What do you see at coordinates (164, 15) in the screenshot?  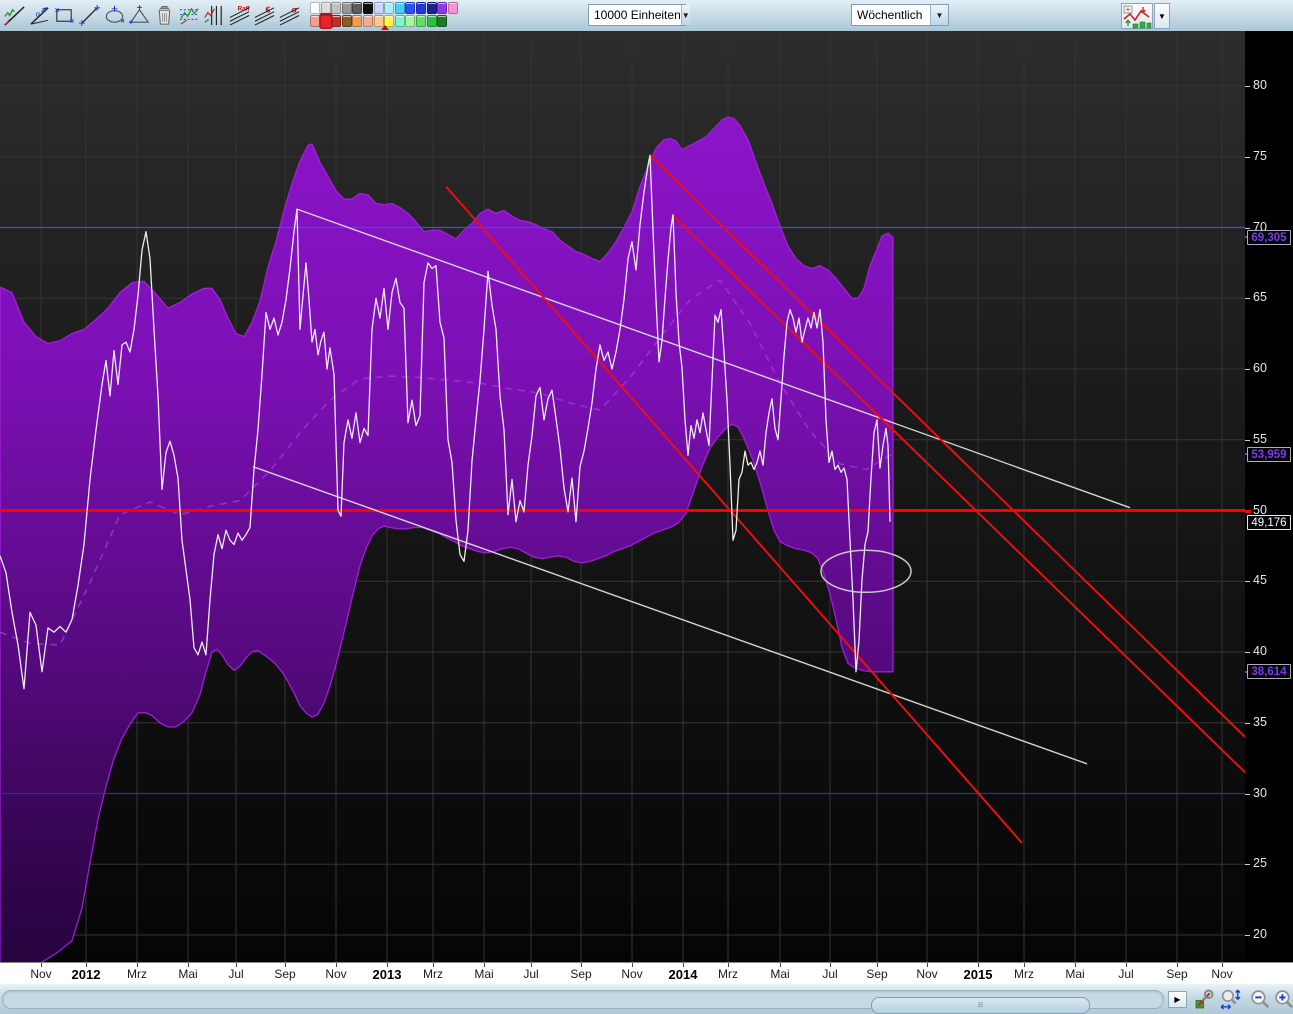 I see `delete-tool` at bounding box center [164, 15].